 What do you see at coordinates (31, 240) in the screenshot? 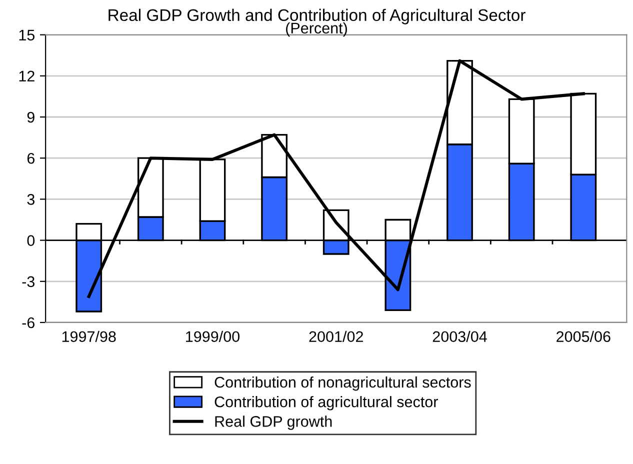
I see `y-tick-label: 0` at bounding box center [31, 240].